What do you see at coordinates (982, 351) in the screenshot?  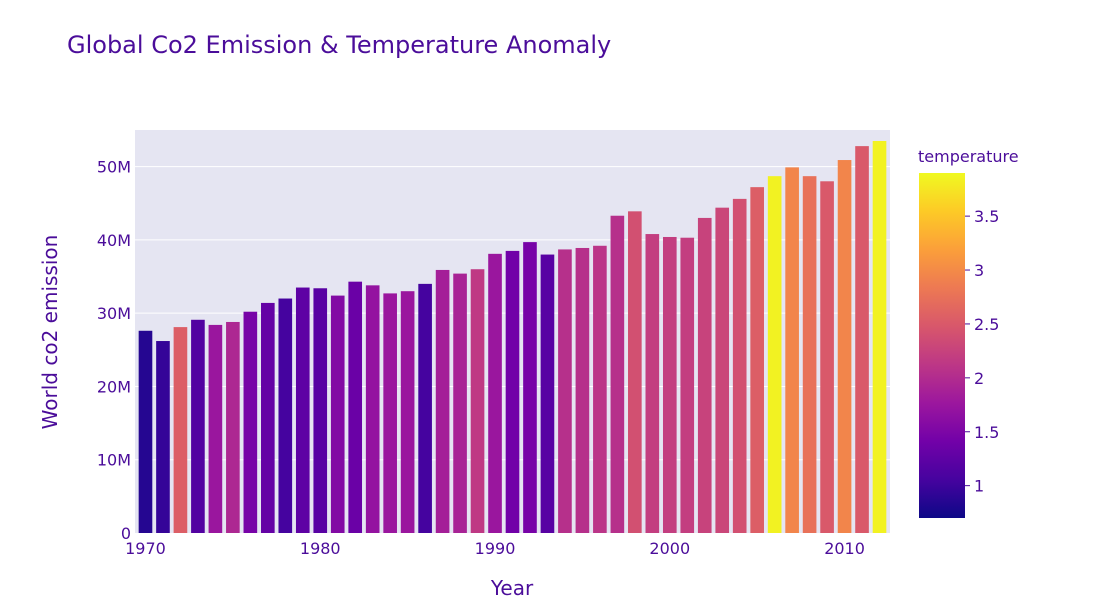 I see `colorbar-ticks: 1 1.5 2 2.5 3 3.5` at bounding box center [982, 351].